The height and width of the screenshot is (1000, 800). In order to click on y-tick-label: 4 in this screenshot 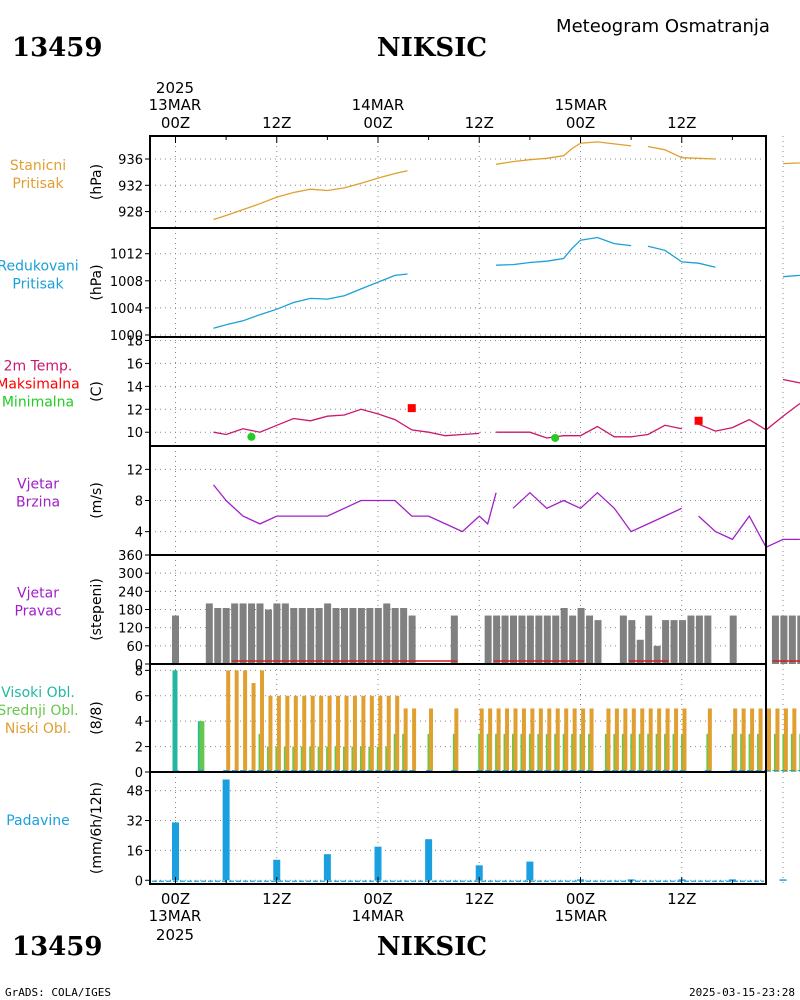, I will do `click(139, 722)`.